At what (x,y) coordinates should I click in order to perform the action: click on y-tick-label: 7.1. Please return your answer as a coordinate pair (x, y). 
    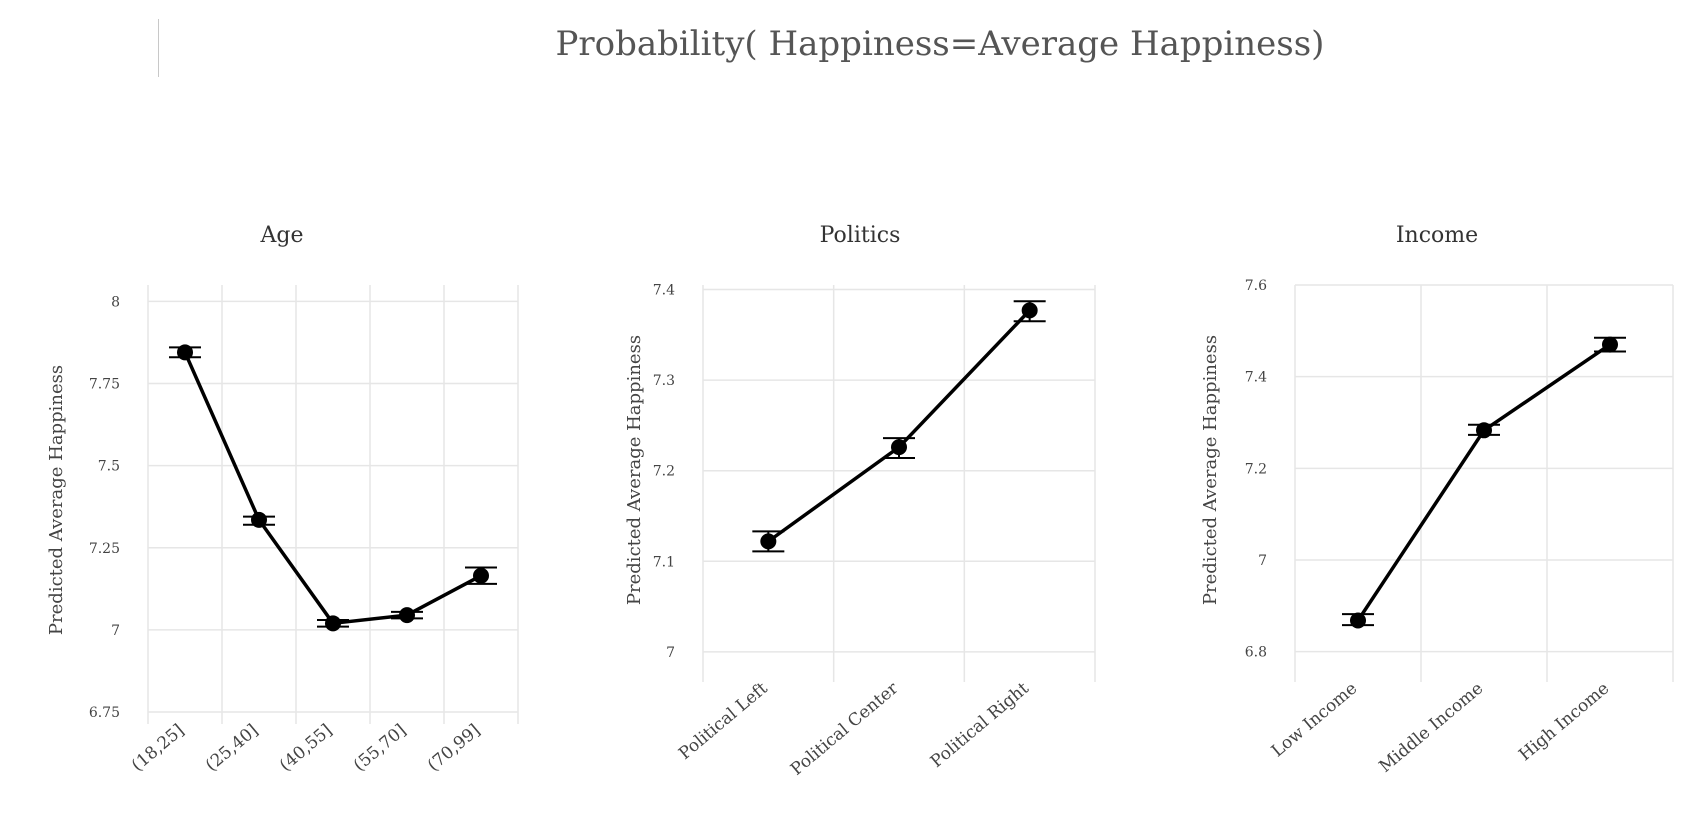
    Looking at the image, I should click on (664, 562).